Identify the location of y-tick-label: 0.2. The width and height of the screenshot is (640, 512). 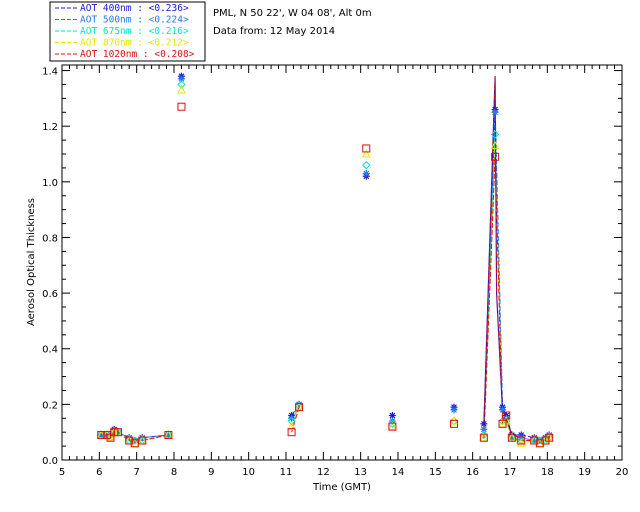
(50, 405).